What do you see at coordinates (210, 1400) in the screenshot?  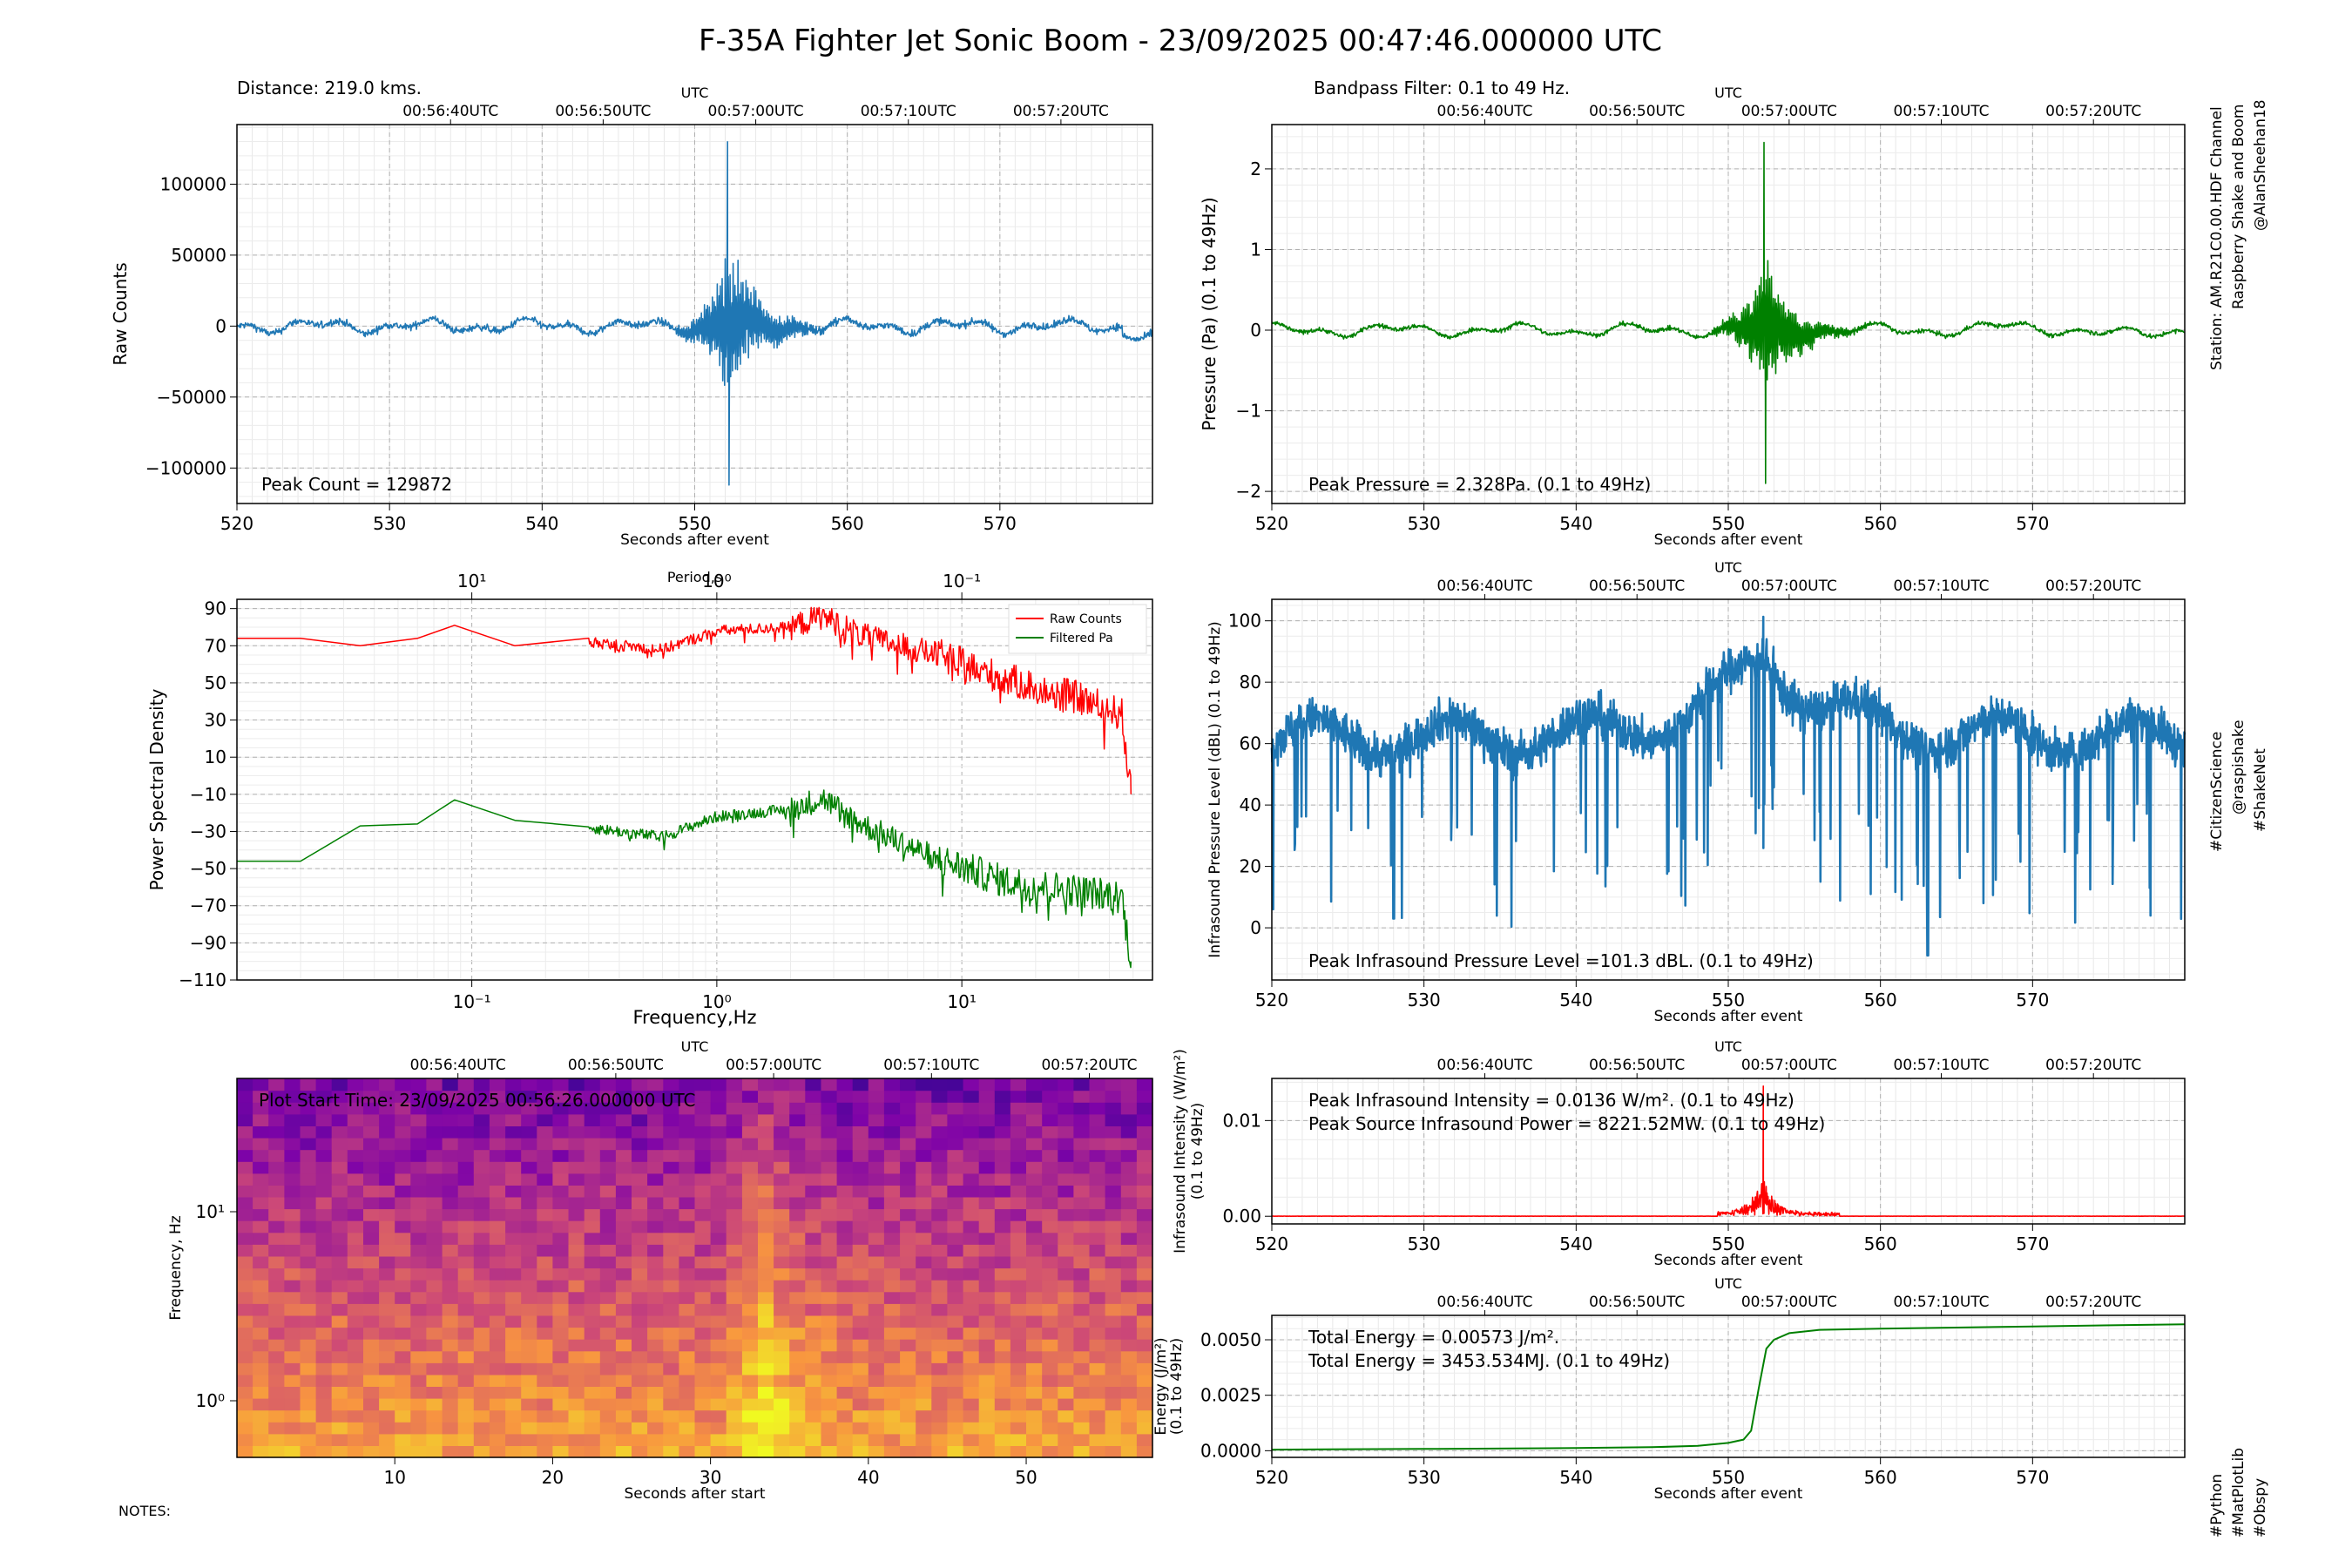 I see `spectrogram-ytick-label: 10⁰` at bounding box center [210, 1400].